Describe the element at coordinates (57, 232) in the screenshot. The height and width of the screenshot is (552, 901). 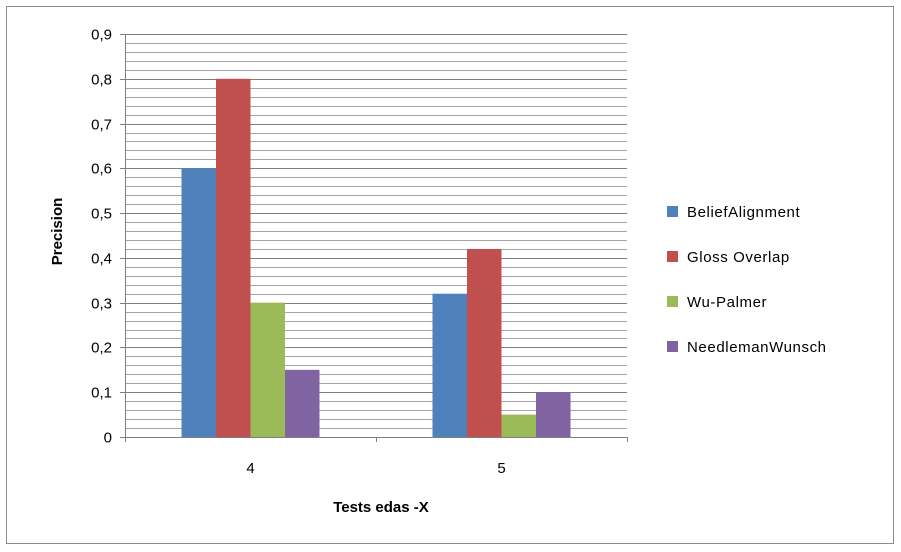
I see `y-axis-title: Precision` at that location.